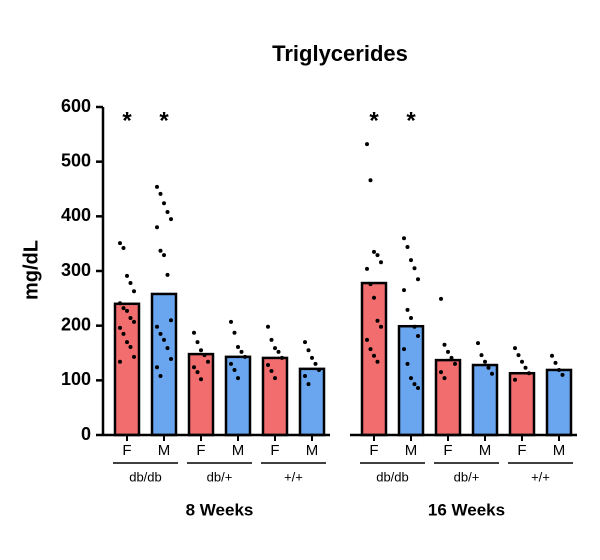 The width and height of the screenshot is (600, 560). What do you see at coordinates (76, 324) in the screenshot?
I see `y-tick-label: 200` at bounding box center [76, 324].